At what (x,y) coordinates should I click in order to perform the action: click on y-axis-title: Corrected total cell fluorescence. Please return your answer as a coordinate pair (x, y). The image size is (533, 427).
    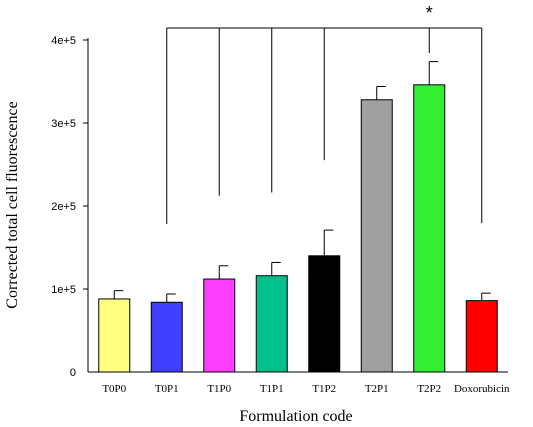
    Looking at the image, I should click on (12, 204).